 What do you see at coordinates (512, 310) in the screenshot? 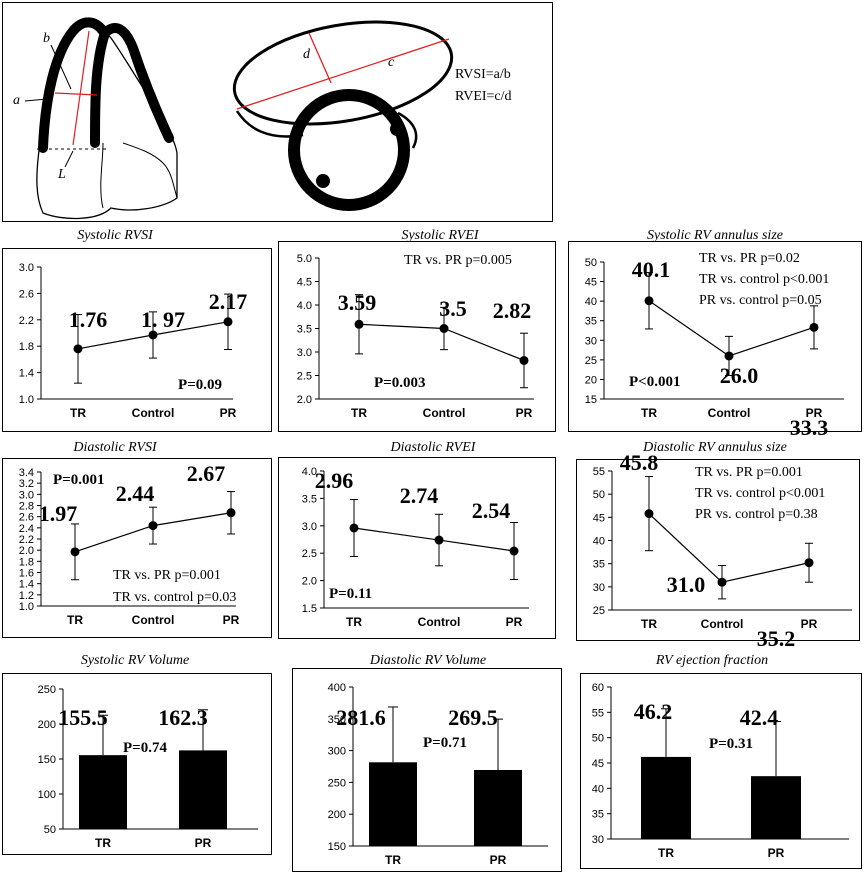
I see `data-label: 2.82` at bounding box center [512, 310].